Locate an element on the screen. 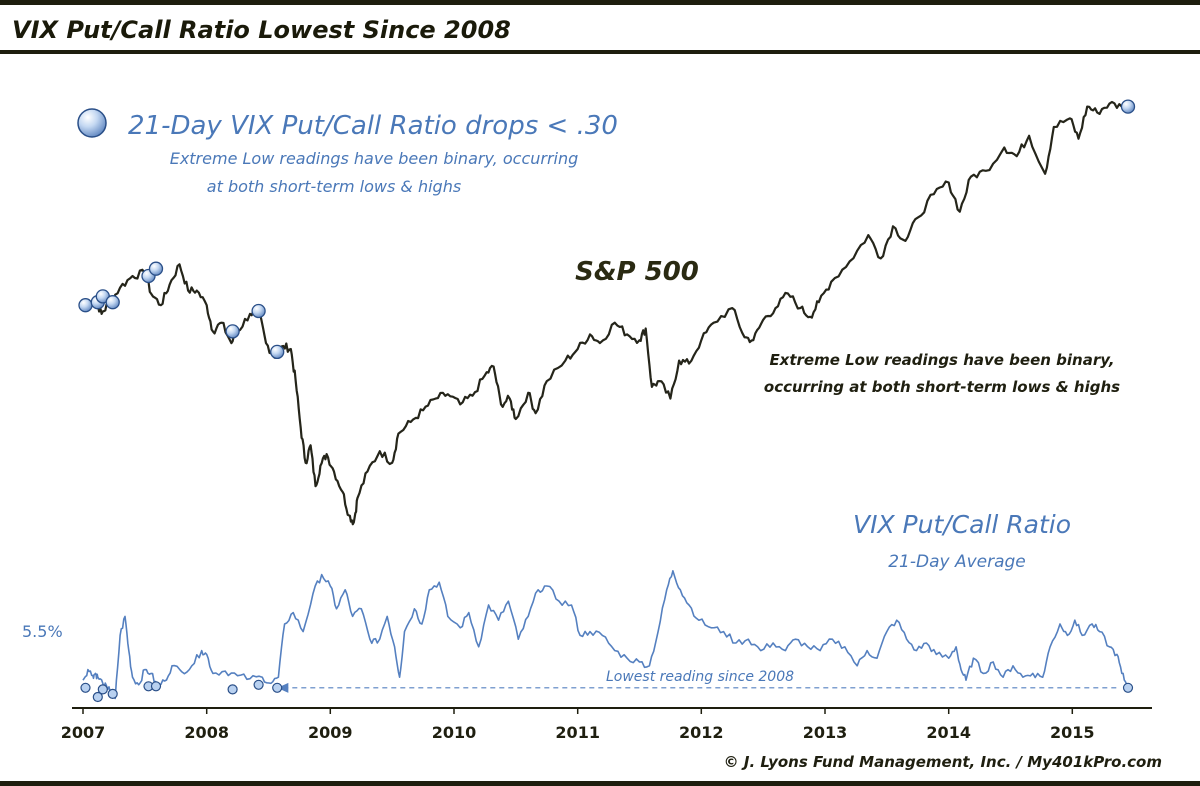 Image resolution: width=1200 pixels, height=786 pixels. ratio-series-line is located at coordinates (605, 635).